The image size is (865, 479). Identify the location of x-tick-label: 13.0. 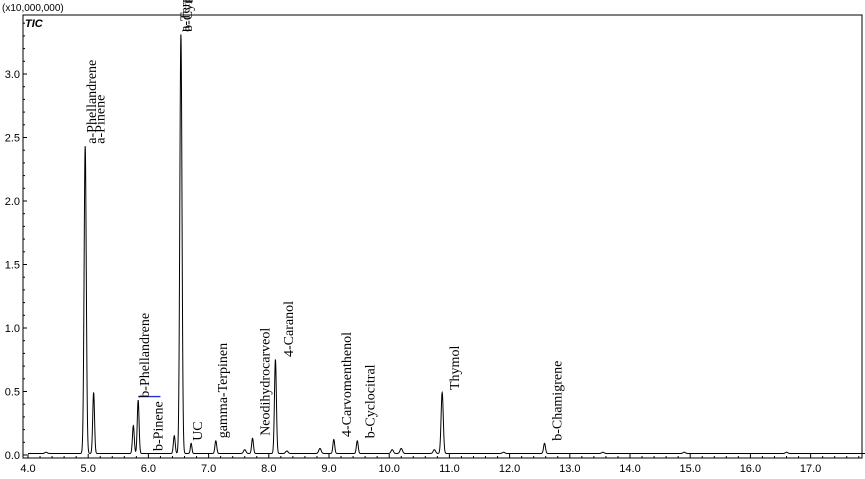
(569, 469).